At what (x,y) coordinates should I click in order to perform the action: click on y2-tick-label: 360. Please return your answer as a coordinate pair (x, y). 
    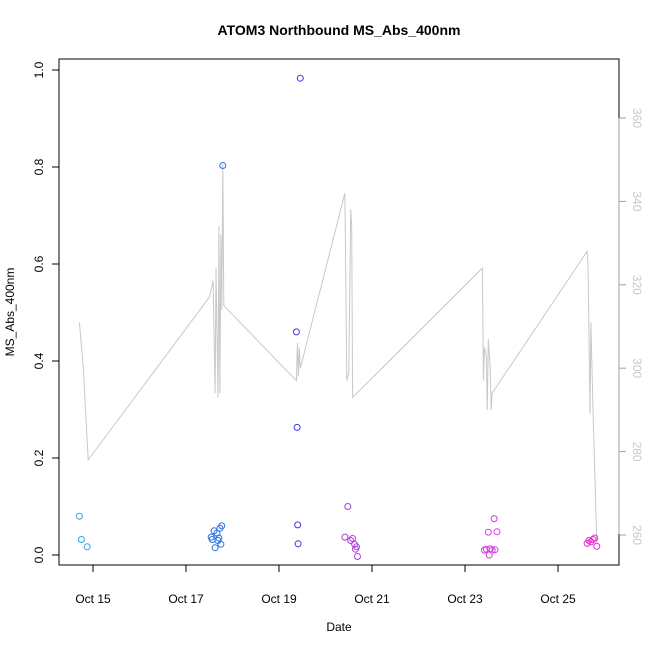
    Looking at the image, I should click on (637, 118).